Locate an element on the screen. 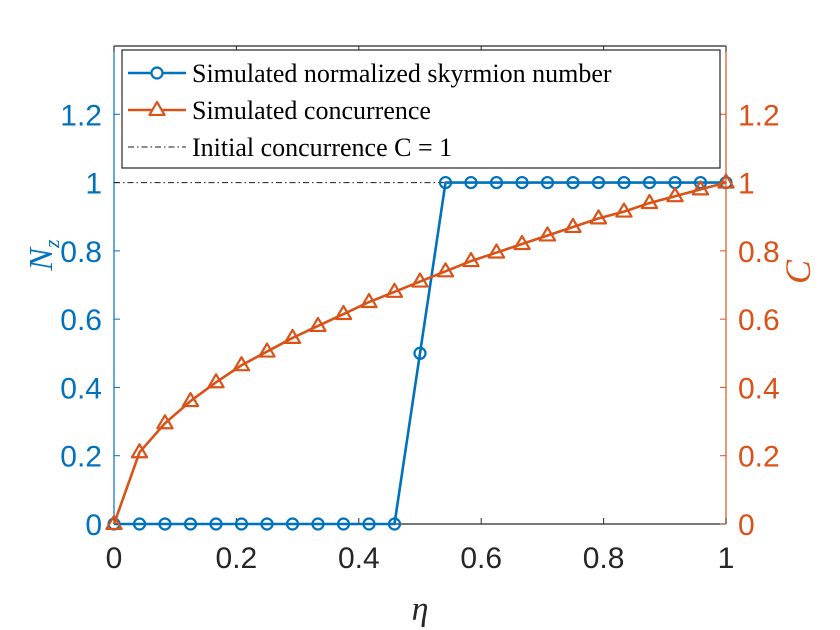 The width and height of the screenshot is (840, 630). right-y-axis-label: C is located at coordinates (798, 271).